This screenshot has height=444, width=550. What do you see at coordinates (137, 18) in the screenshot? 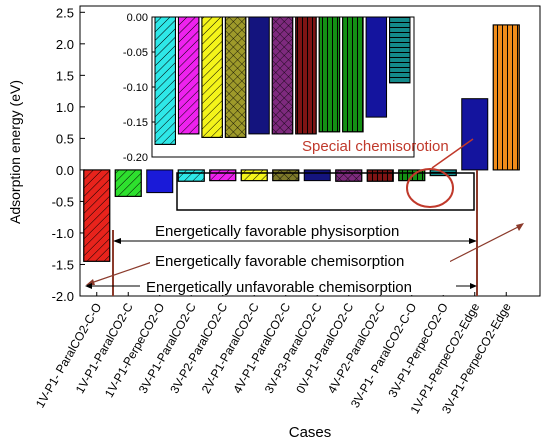
I see `inset-y-tick-label: 0.00` at bounding box center [137, 18].